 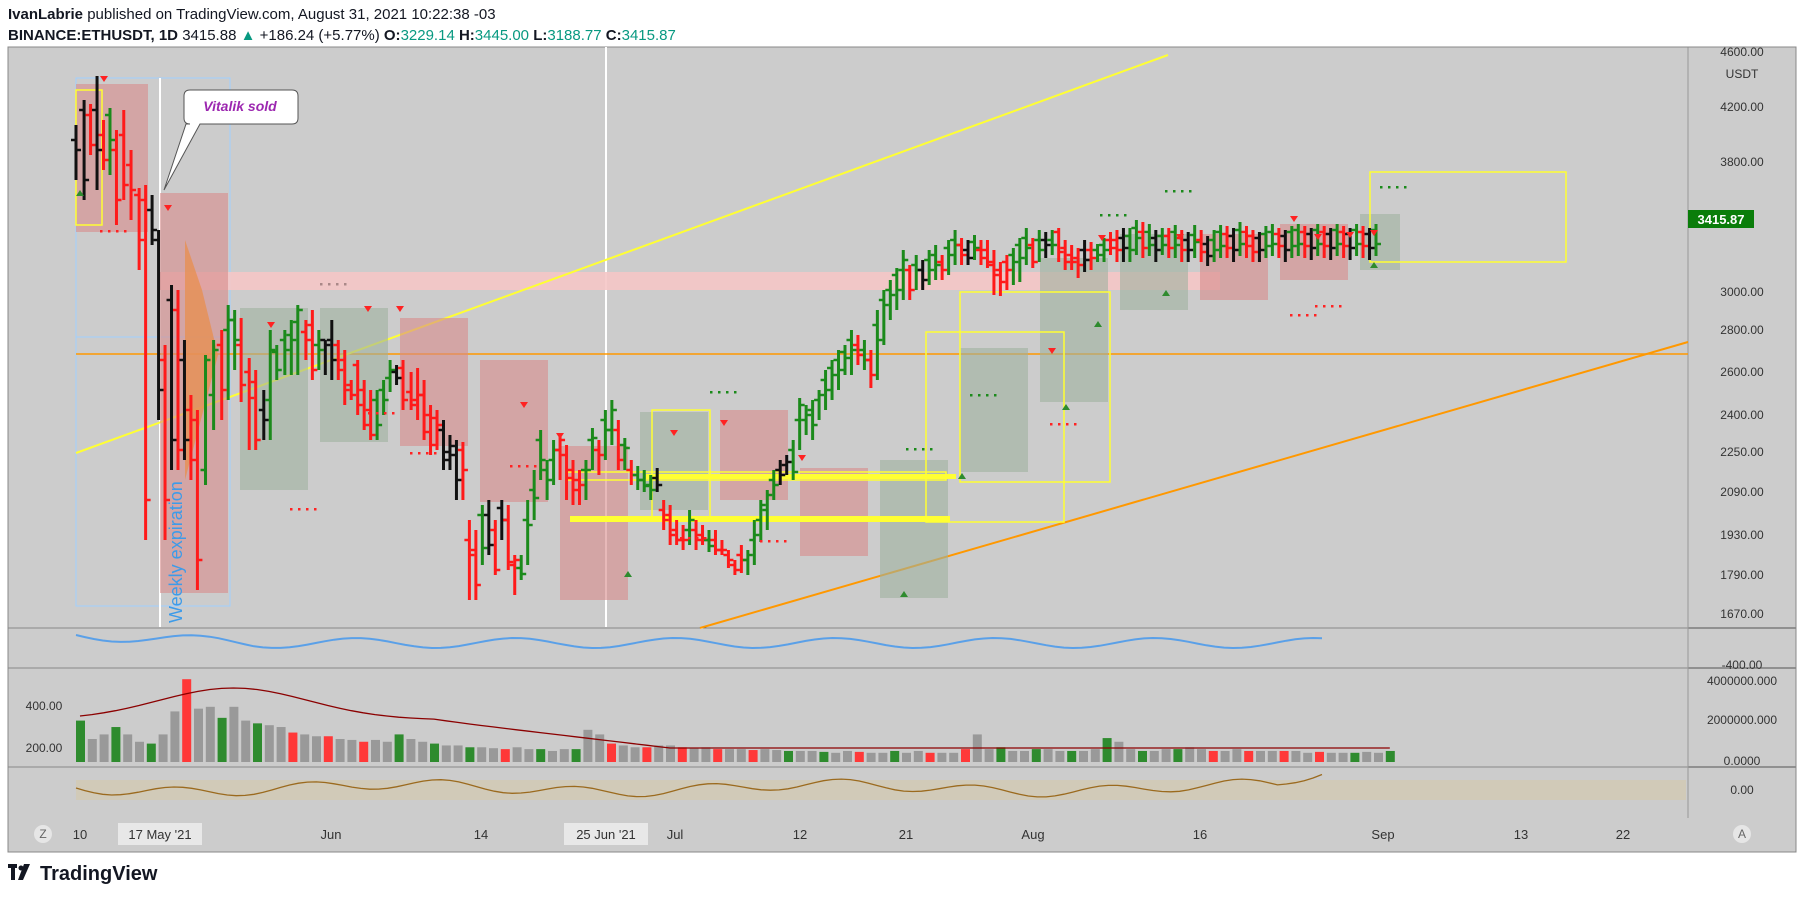 I want to click on time-tick: 14, so click(x=481, y=834).